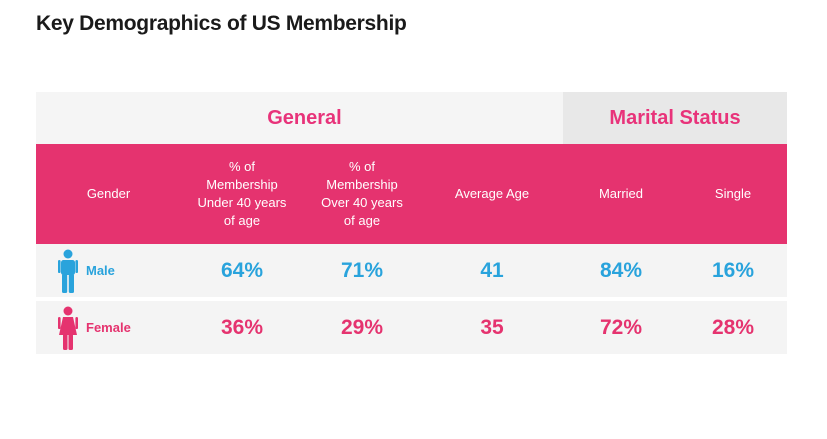 The image size is (827, 439). I want to click on value-under-40: 36%, so click(242, 327).